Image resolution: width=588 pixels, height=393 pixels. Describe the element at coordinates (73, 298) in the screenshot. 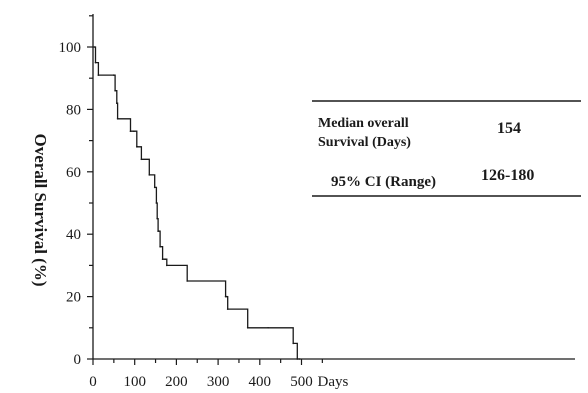

I see `y-tick-label-20: 20` at that location.